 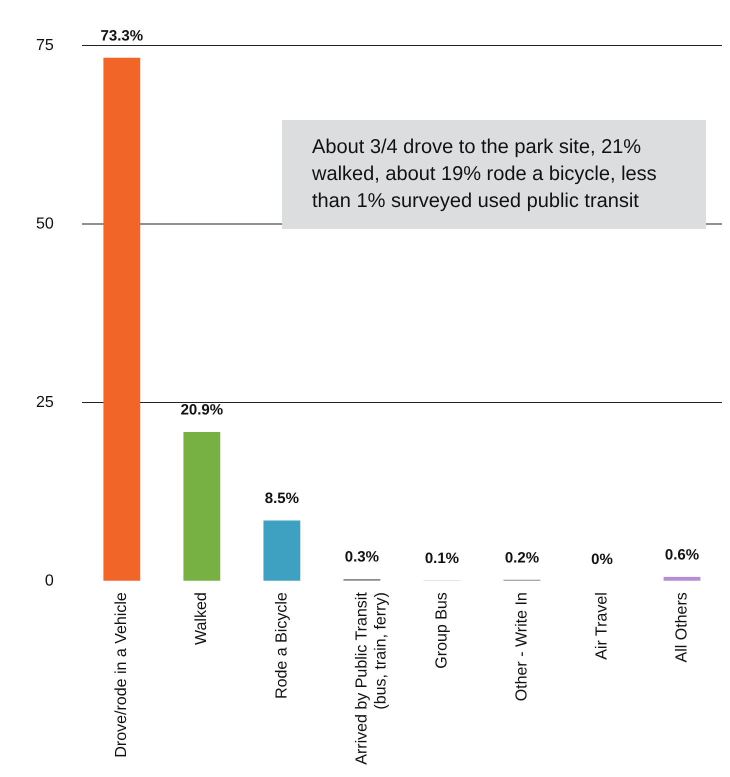 What do you see at coordinates (281, 499) in the screenshot?
I see `data-label: 8.5%` at bounding box center [281, 499].